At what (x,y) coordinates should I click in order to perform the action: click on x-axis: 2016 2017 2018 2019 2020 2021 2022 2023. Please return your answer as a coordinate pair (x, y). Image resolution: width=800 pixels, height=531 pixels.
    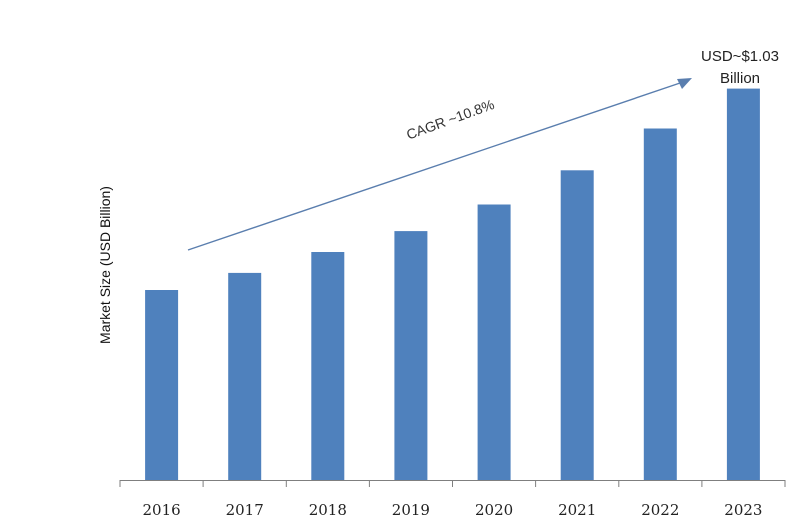
    Looking at the image, I should click on (452, 499).